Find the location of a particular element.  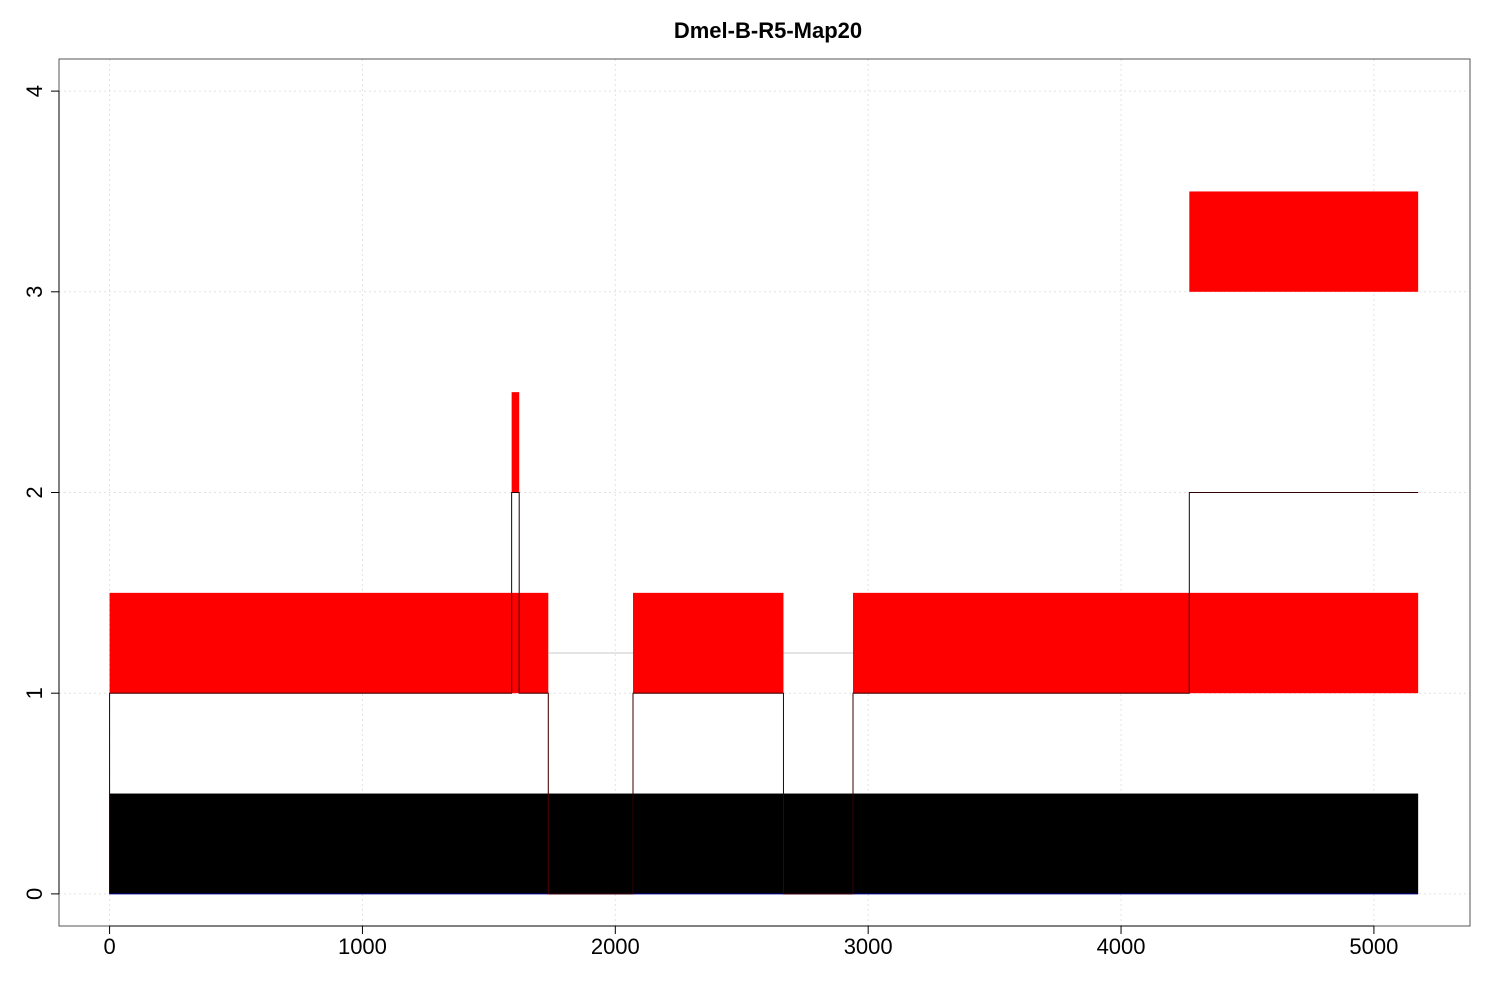

y-tick-label: 1 is located at coordinates (34, 693).